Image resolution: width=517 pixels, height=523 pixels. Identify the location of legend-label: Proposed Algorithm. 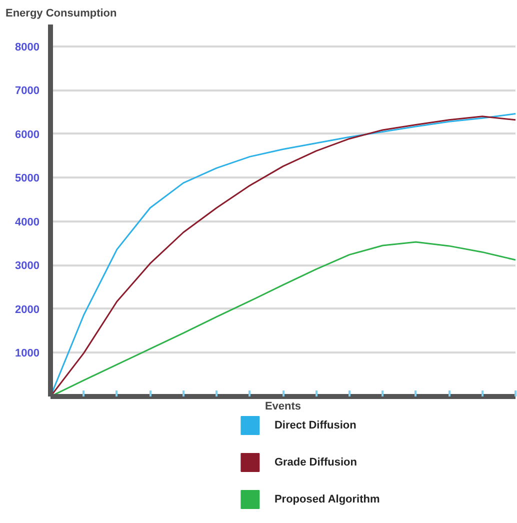
(327, 500).